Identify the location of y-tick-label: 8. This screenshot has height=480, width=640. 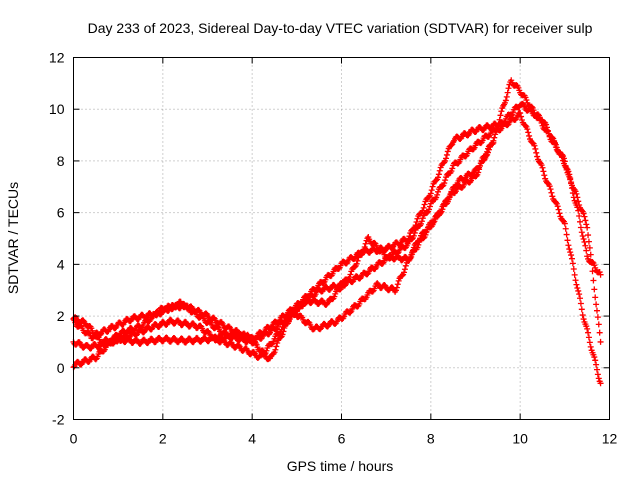
(61, 161).